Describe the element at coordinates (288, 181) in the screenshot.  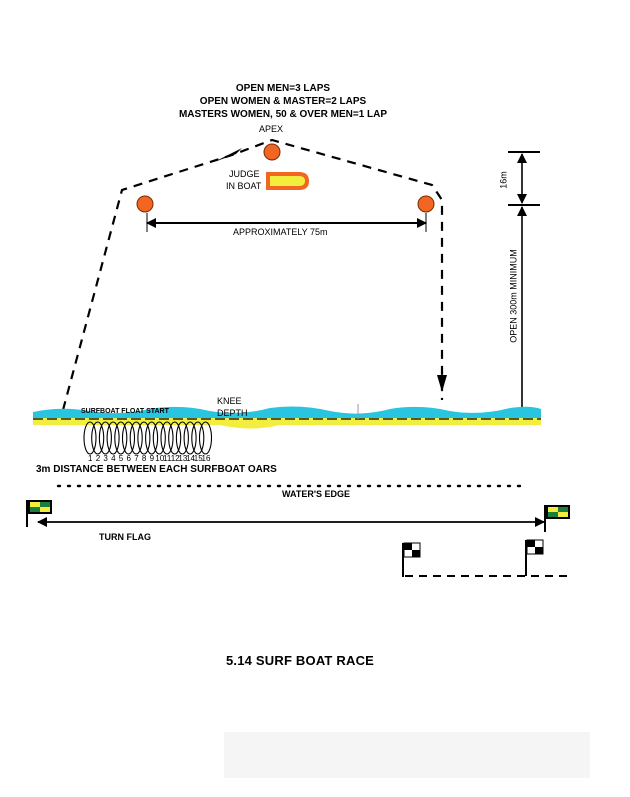
I see `judge-boat` at that location.